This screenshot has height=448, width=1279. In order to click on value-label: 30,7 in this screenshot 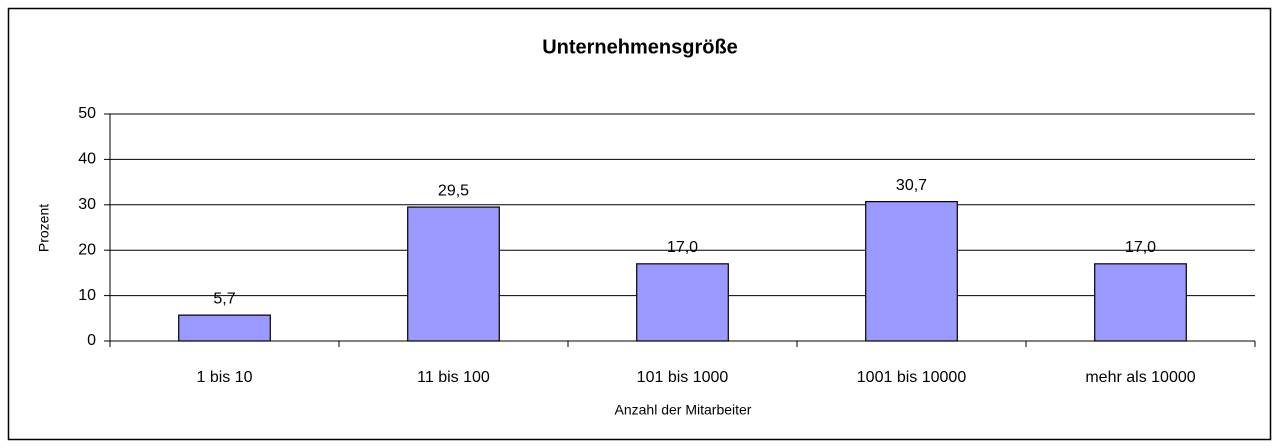, I will do `click(911, 185)`.